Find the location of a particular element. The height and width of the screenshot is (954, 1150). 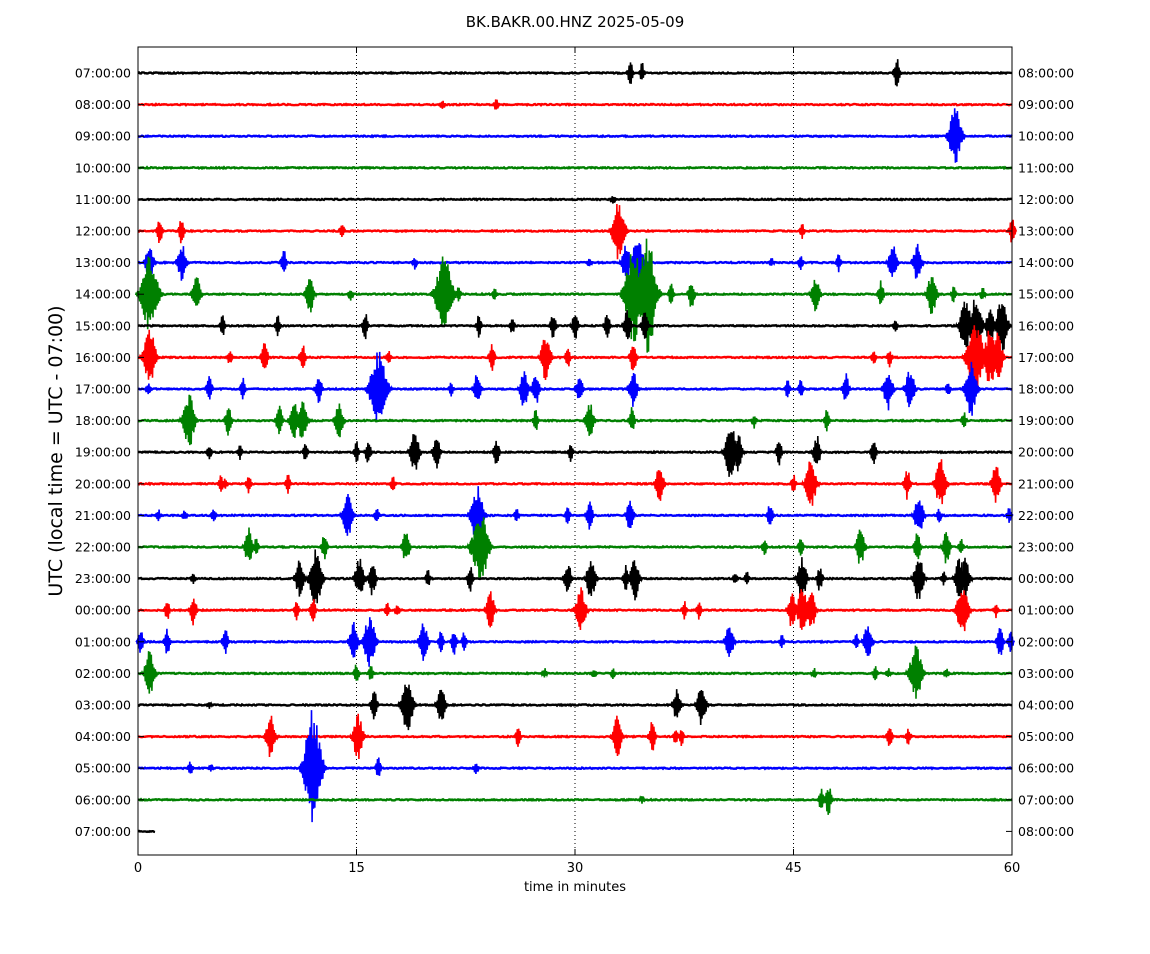

right-time-label: 14:00:00 is located at coordinates (1046, 262).